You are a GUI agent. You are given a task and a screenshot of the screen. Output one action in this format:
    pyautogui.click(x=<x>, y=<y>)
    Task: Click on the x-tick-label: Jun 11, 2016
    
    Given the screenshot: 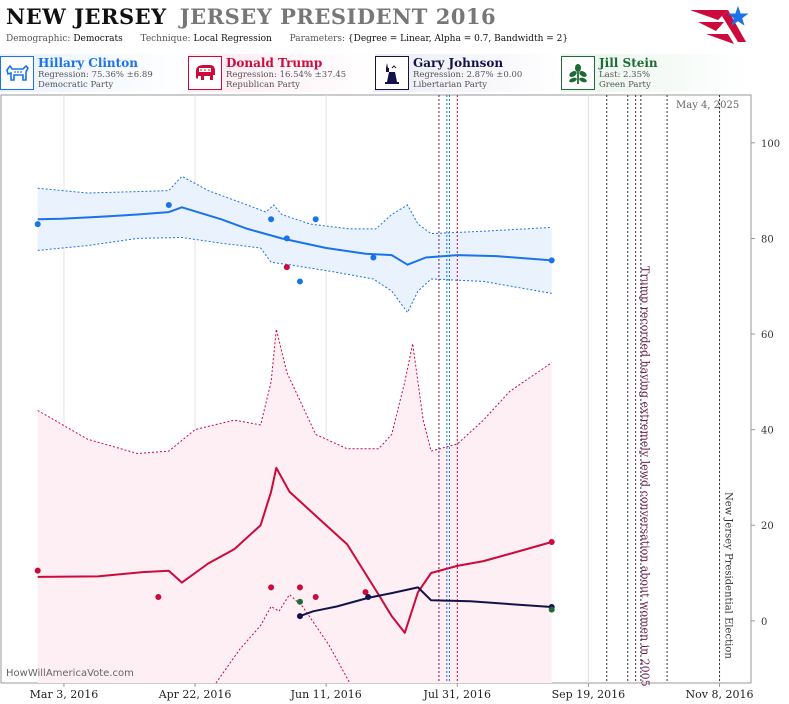 What is the action you would take?
    pyautogui.click(x=326, y=694)
    